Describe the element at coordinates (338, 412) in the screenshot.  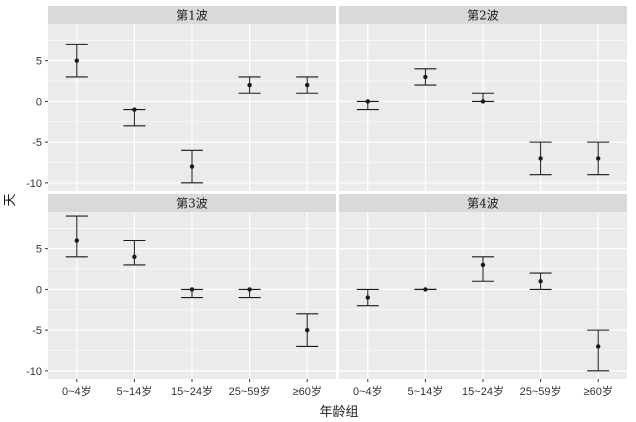
I see `x-axis-title: 年龄组` at that location.